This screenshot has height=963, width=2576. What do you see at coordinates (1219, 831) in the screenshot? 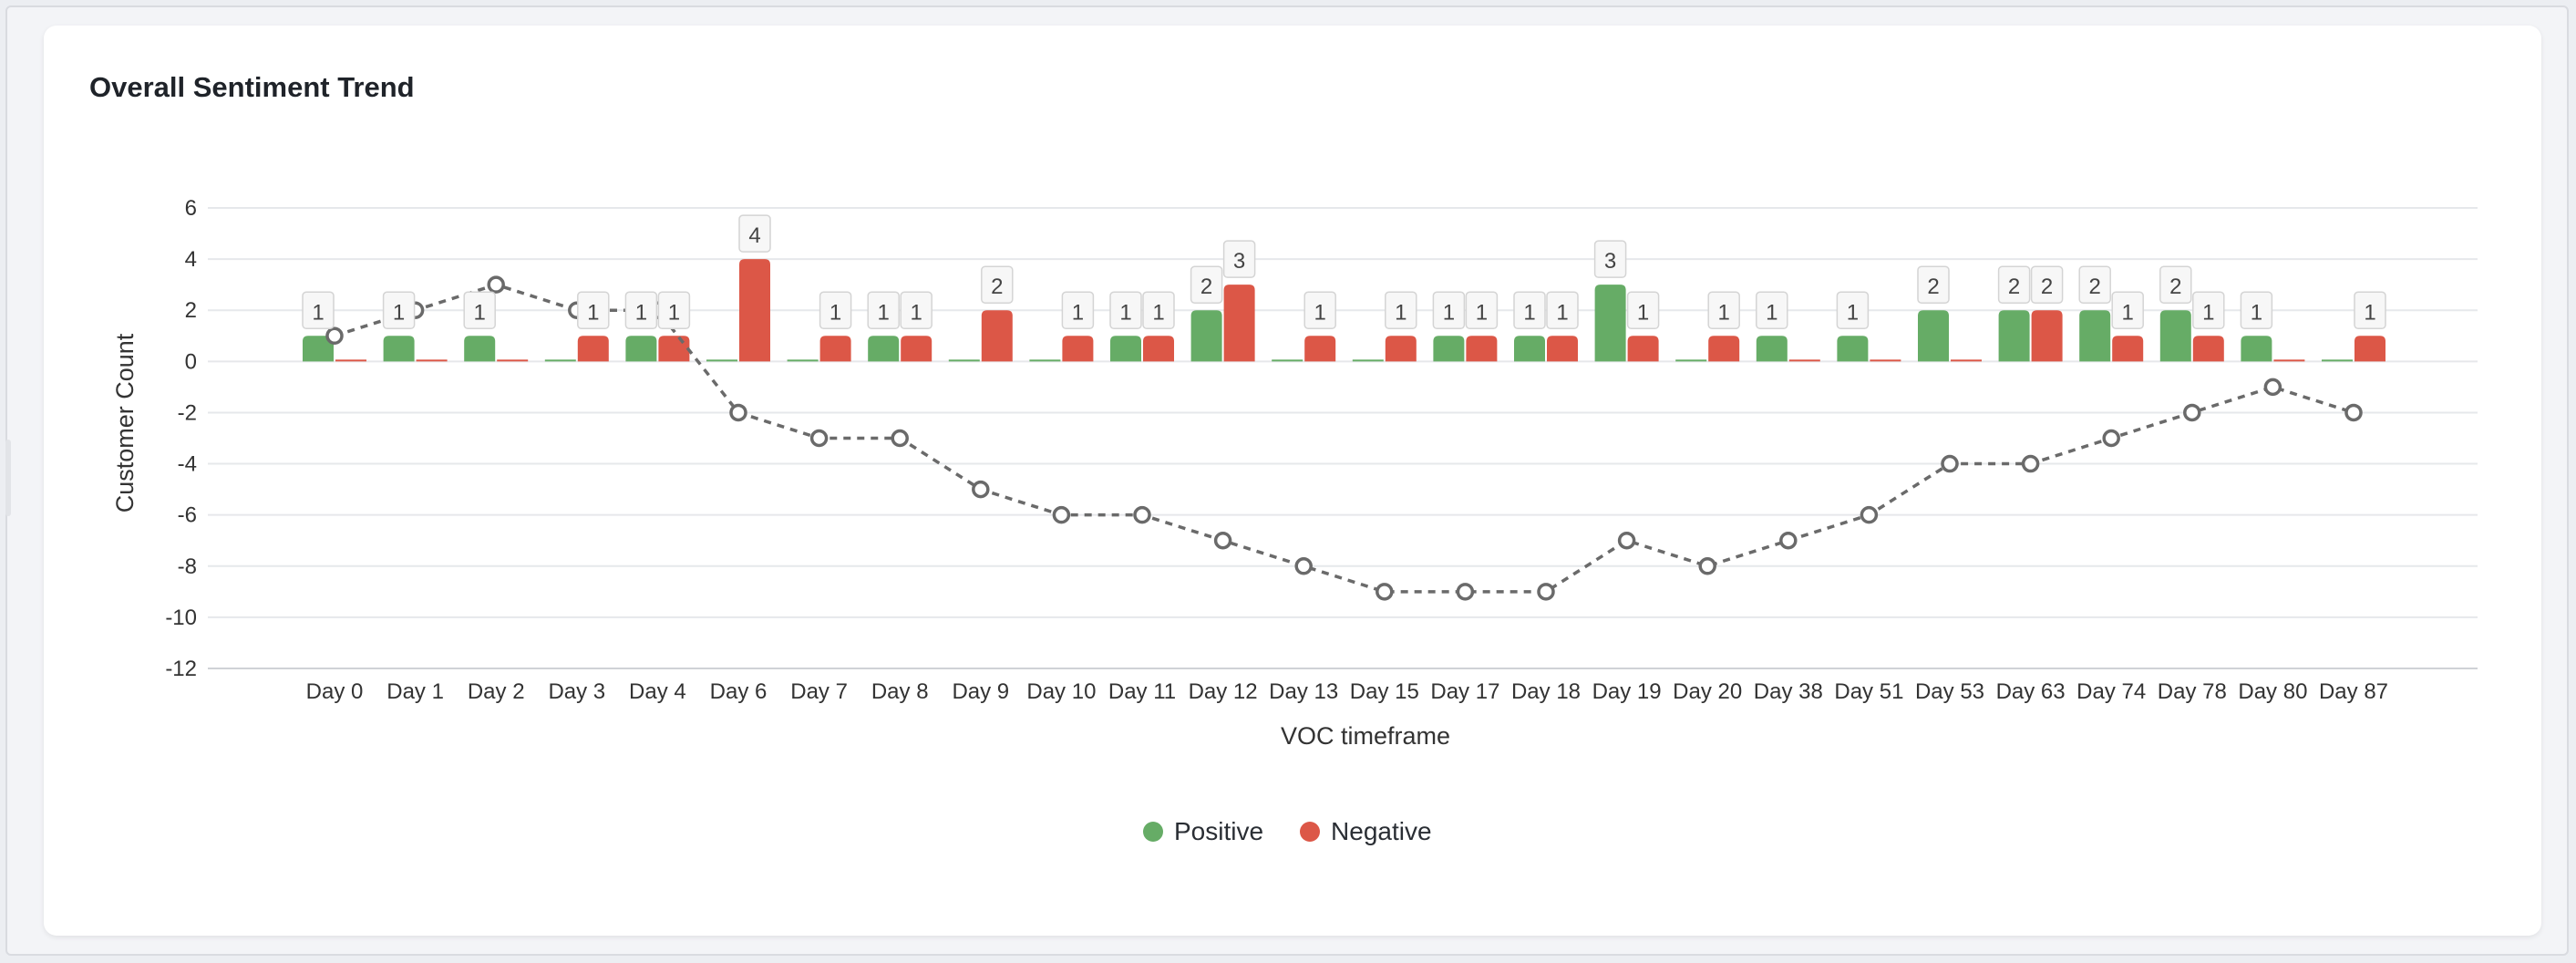
I see `legend-label-positive: Positive` at bounding box center [1219, 831].